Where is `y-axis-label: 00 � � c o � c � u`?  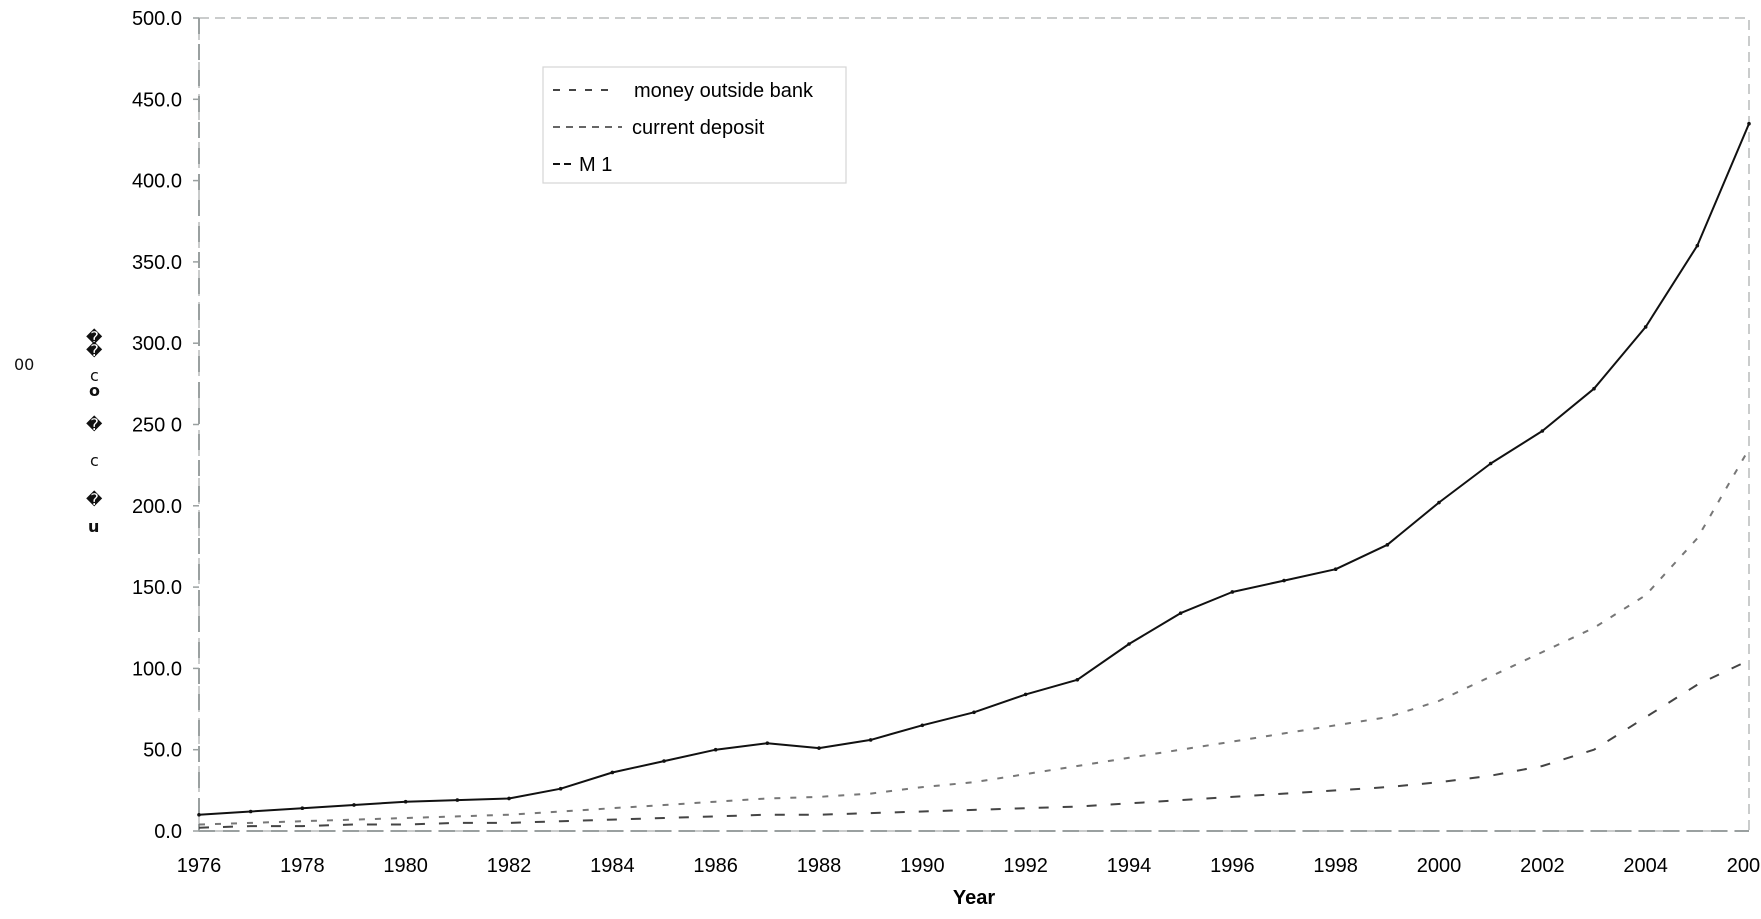 y-axis-label: 00 � � c o � c � u is located at coordinates (58, 432).